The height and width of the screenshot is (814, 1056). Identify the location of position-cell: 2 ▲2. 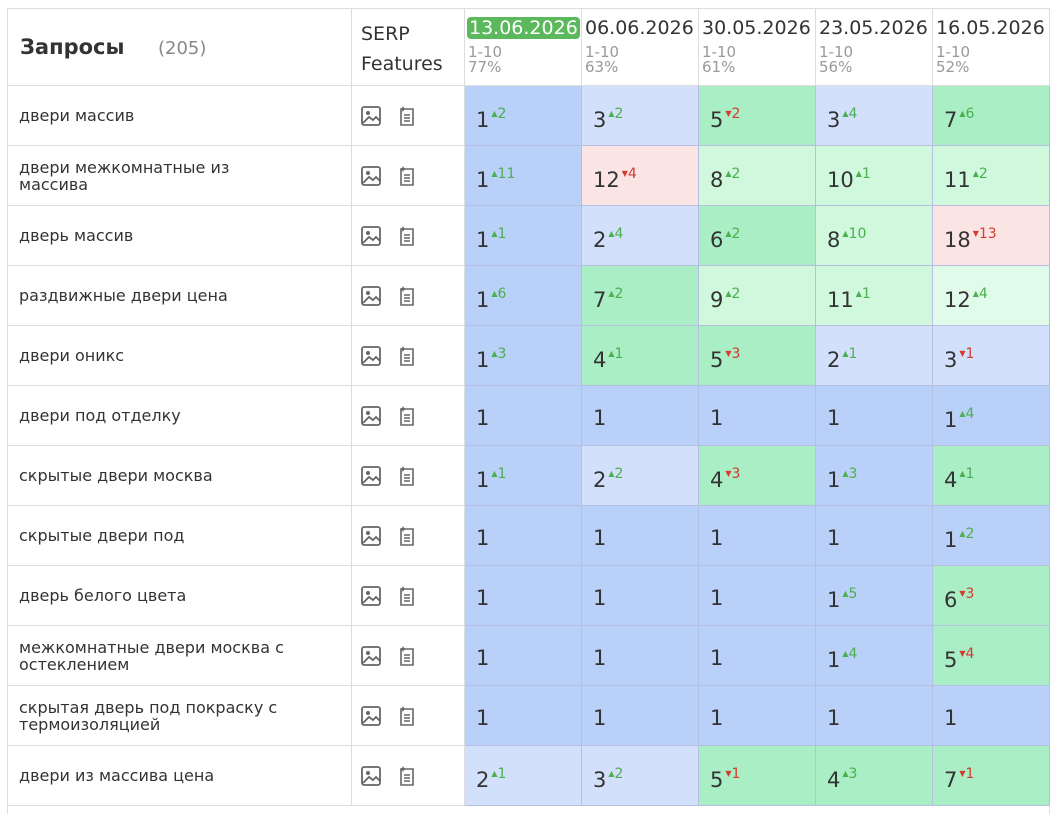
(640, 476).